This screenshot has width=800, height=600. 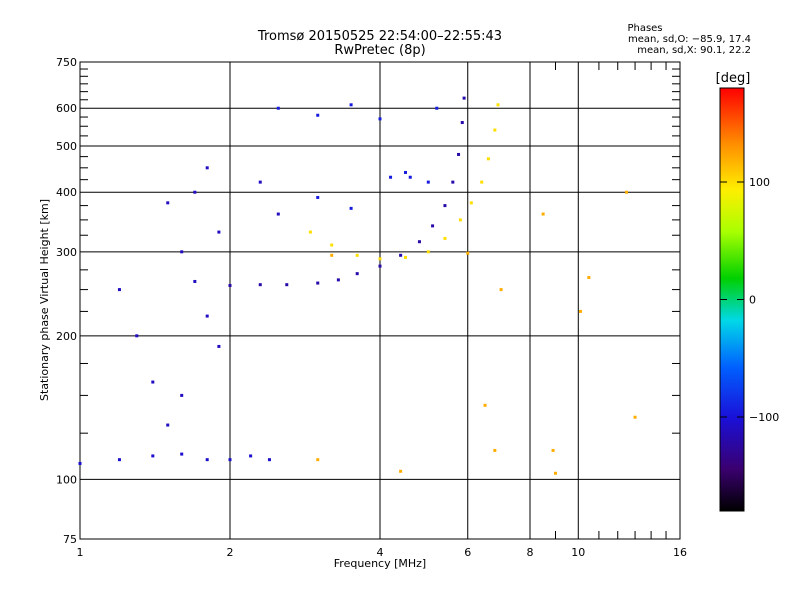 What do you see at coordinates (467, 552) in the screenshot?
I see `x-tick-label: 6` at bounding box center [467, 552].